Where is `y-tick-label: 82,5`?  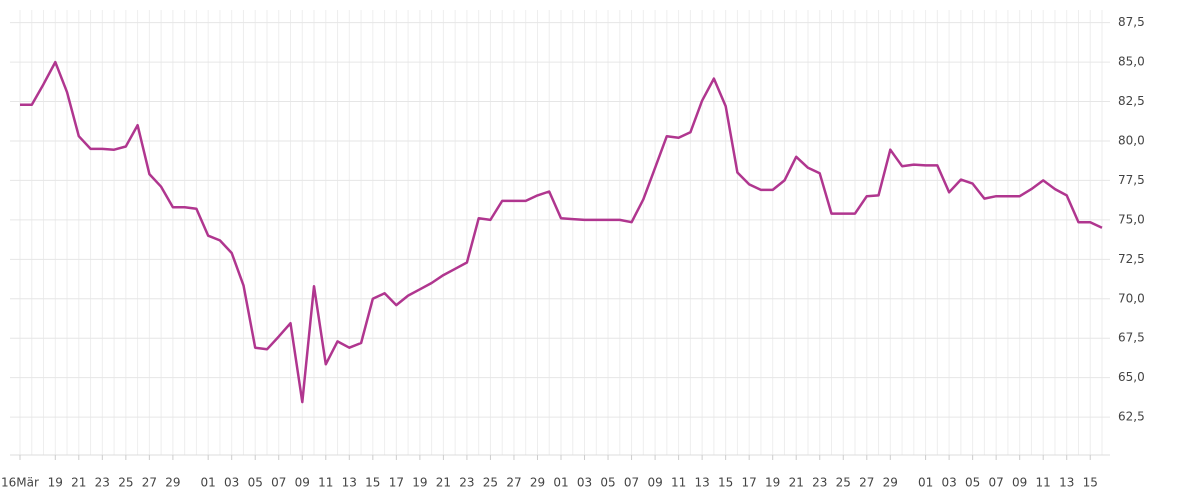 y-tick-label: 82,5 is located at coordinates (1131, 101).